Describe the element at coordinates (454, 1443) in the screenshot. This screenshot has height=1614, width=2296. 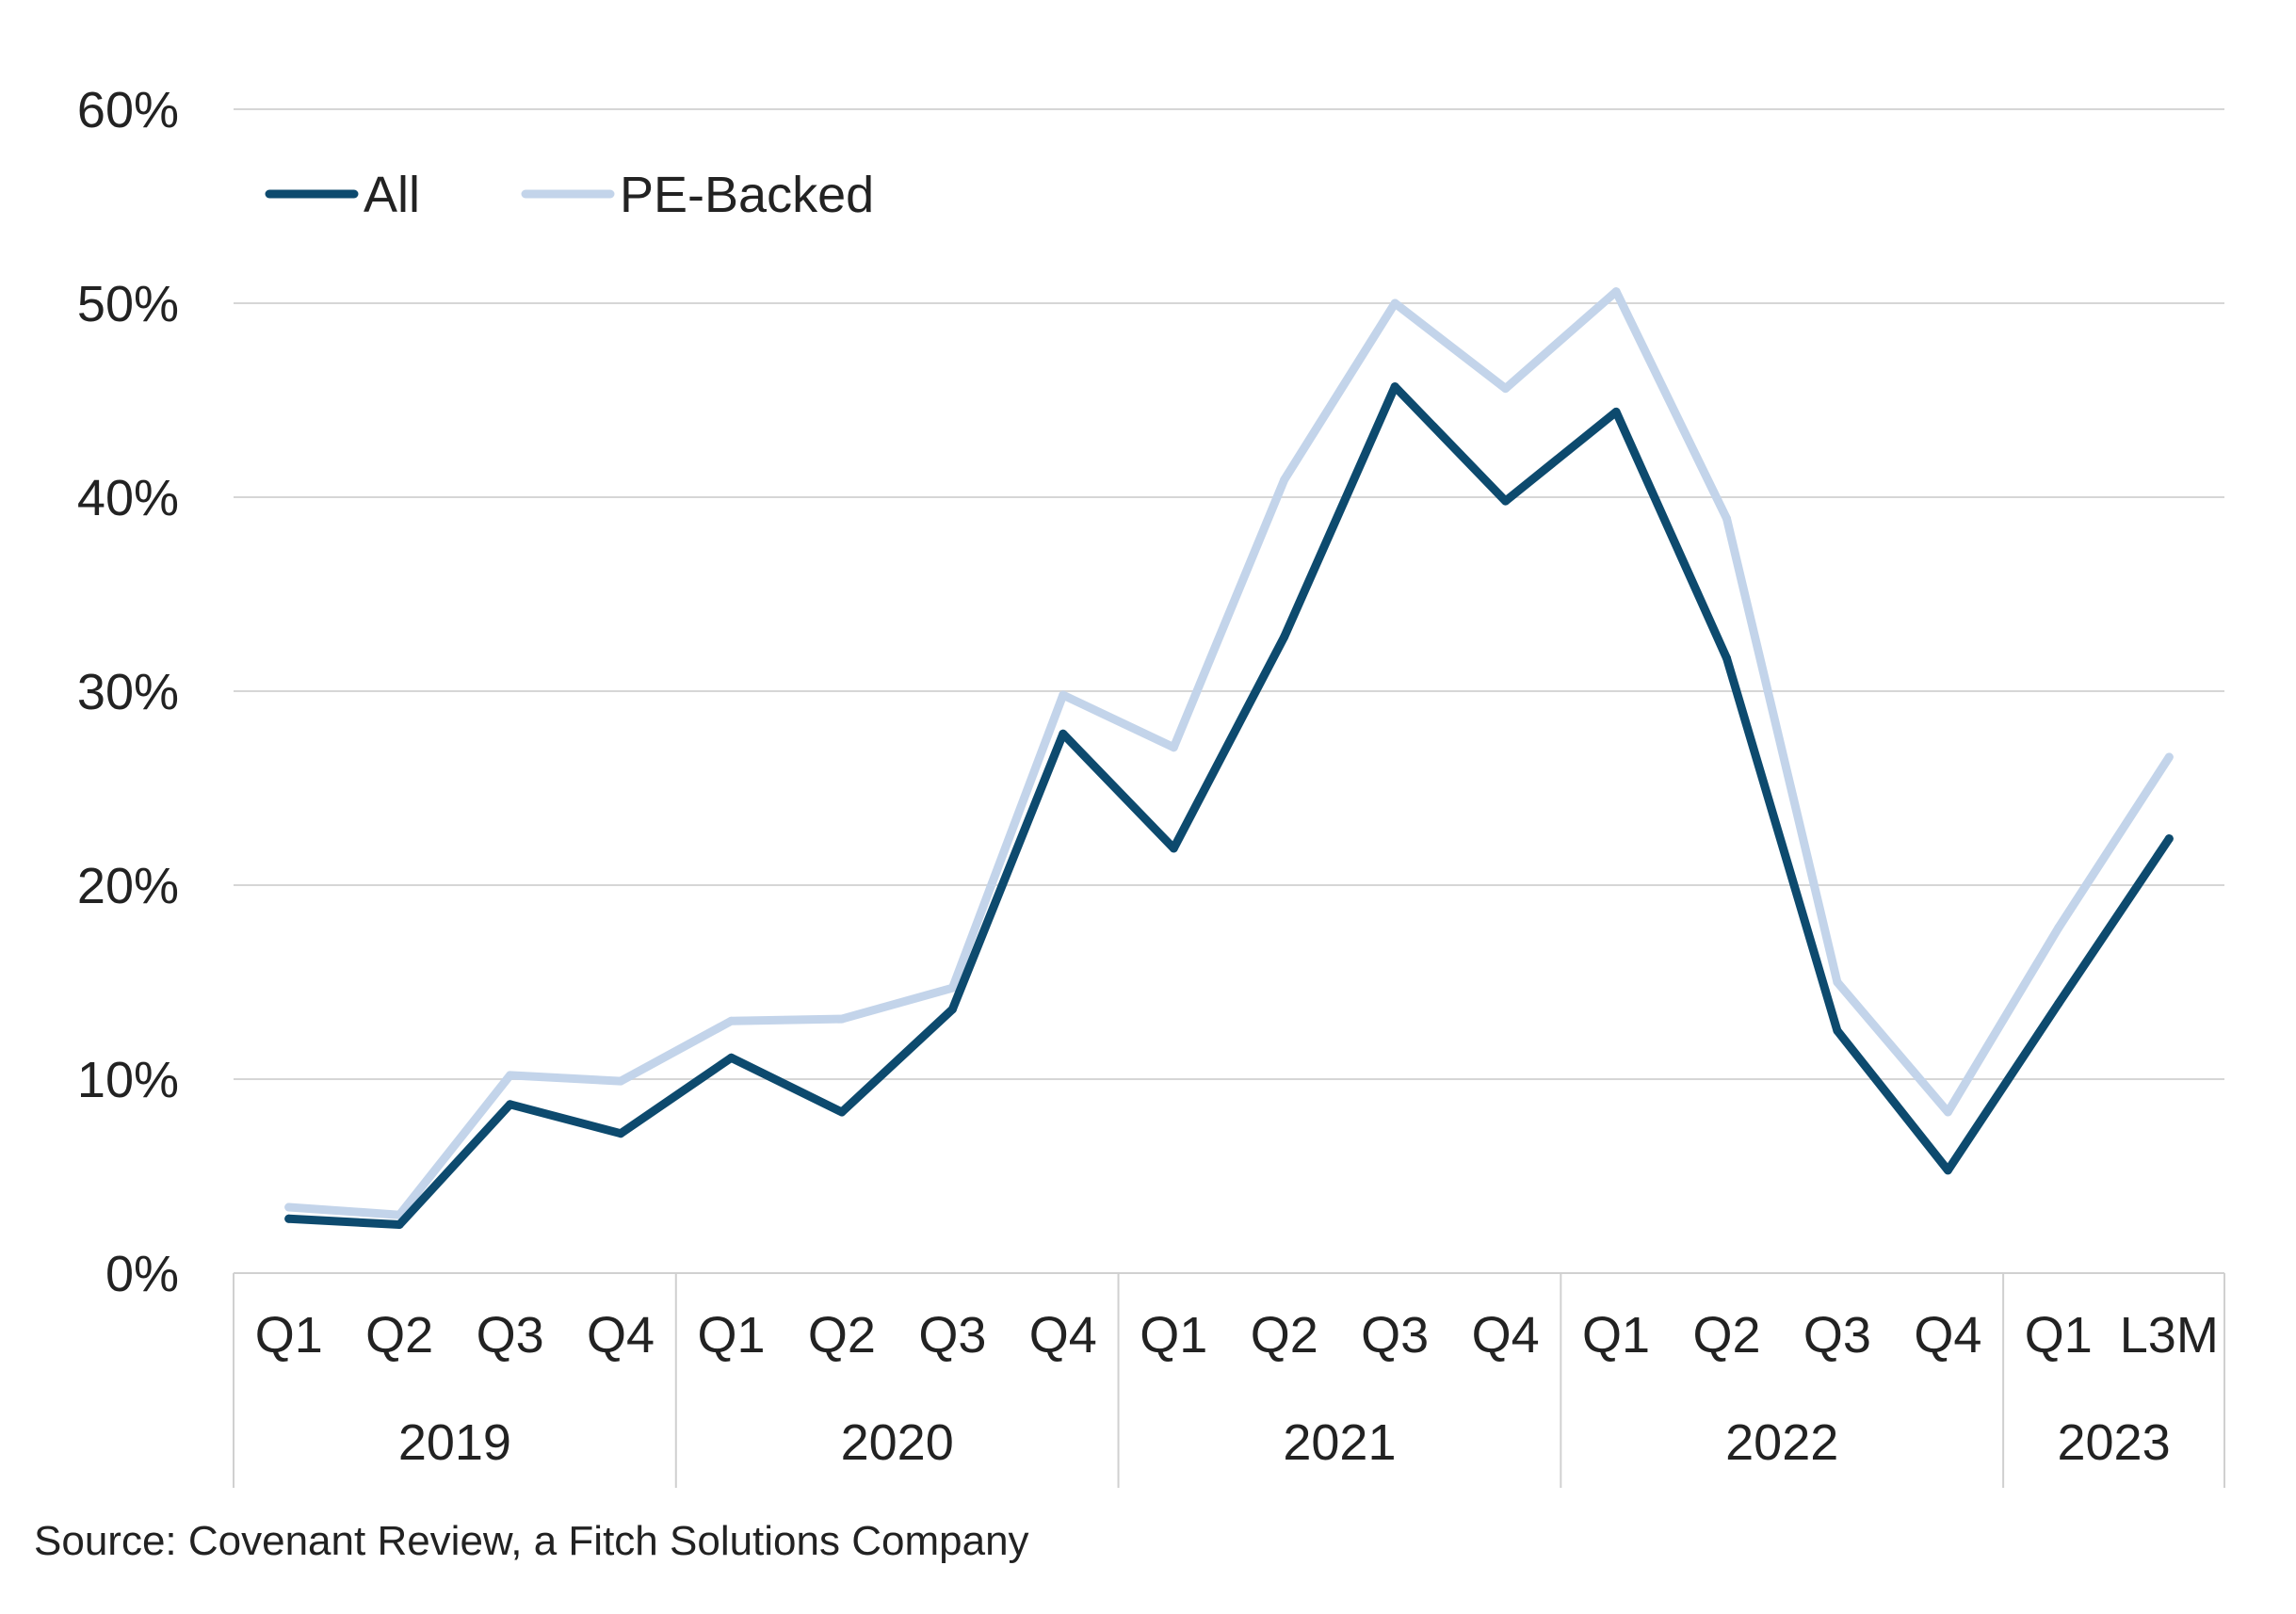
I see `year-label: 2019` at that location.